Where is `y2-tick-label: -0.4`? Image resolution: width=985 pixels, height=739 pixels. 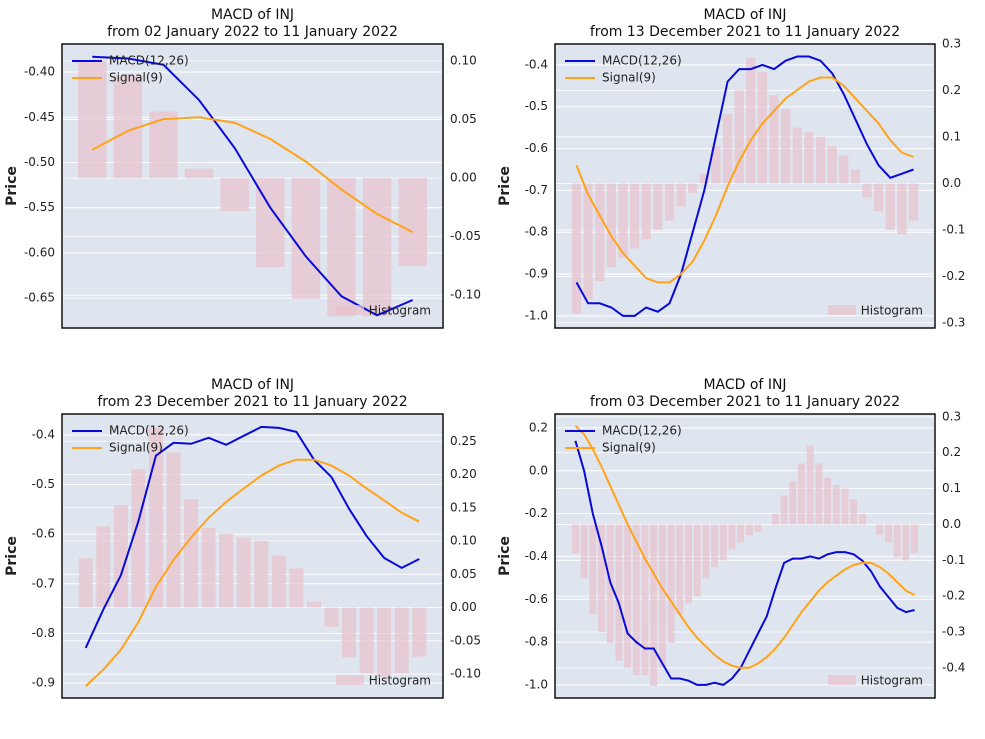
y2-tick-label: -0.4 is located at coordinates (953, 667).